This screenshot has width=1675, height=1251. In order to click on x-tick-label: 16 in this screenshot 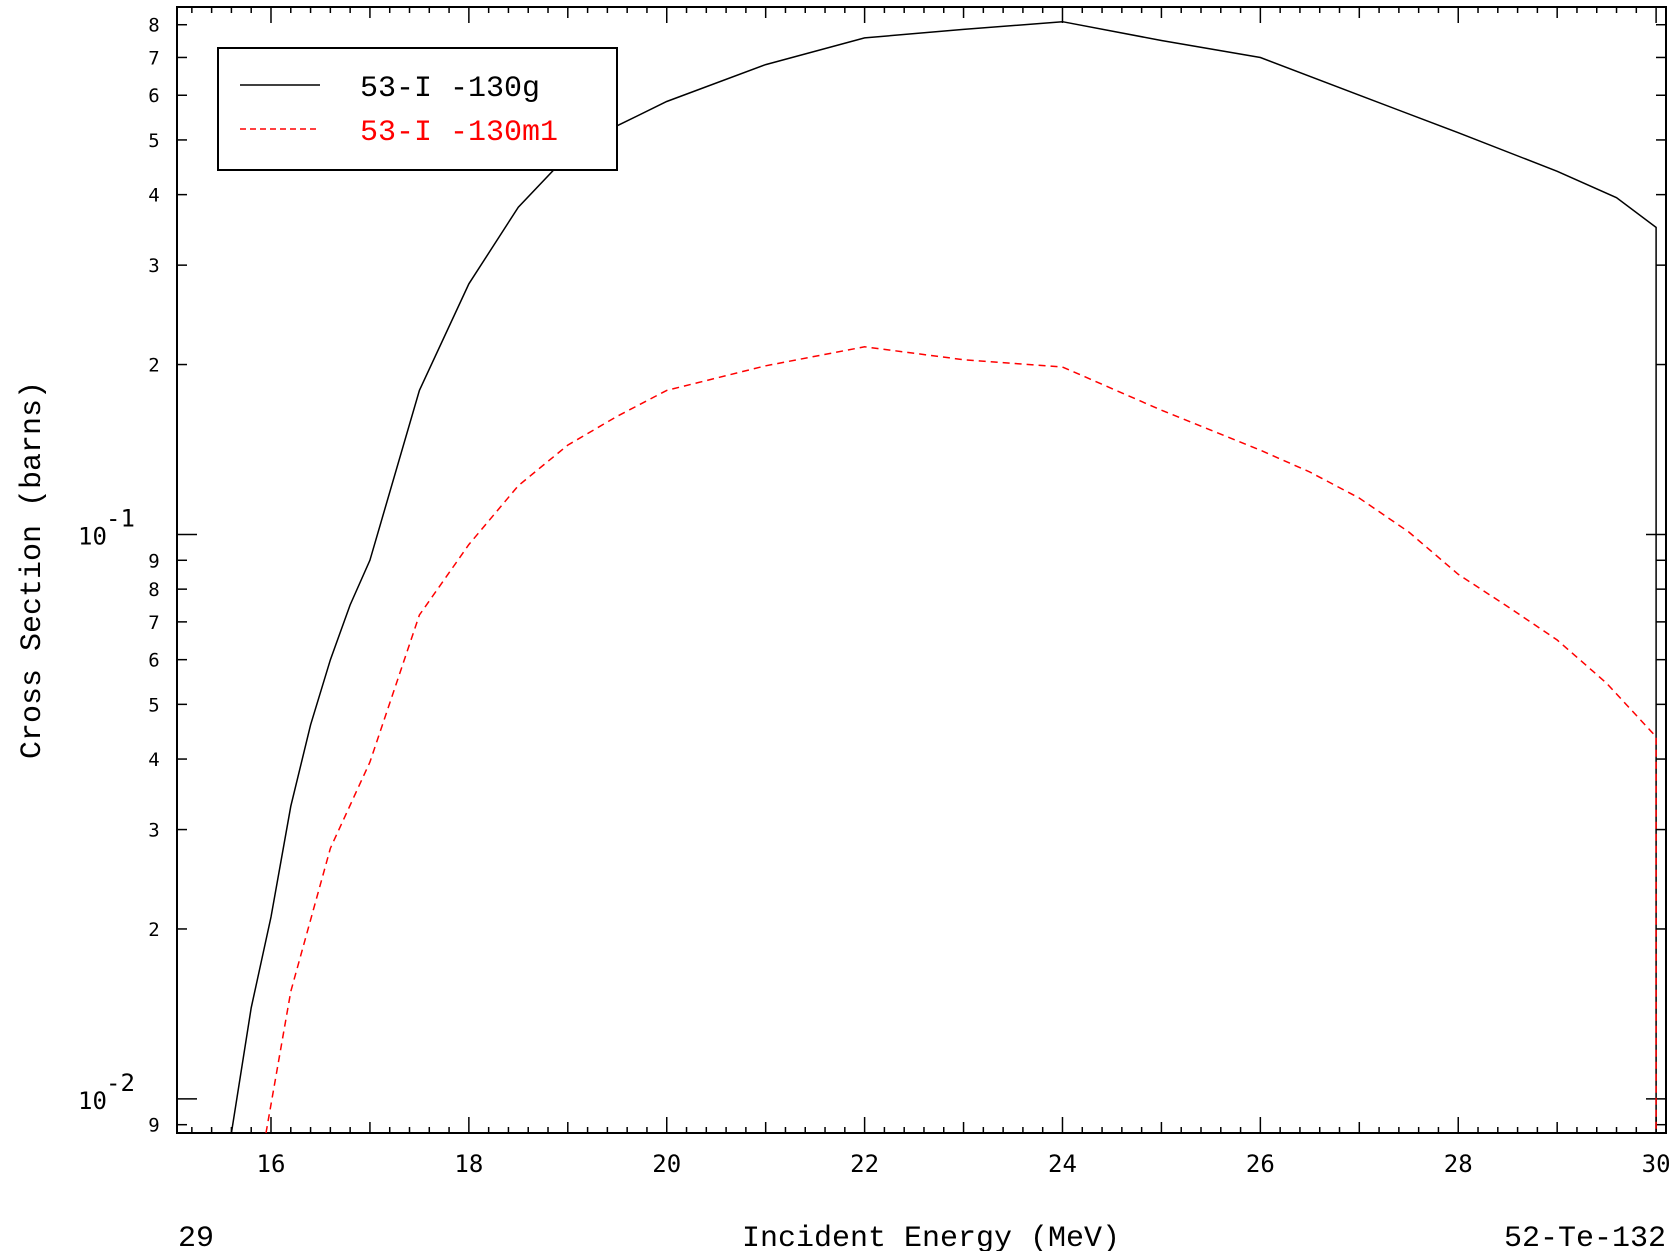, I will do `click(271, 1164)`.